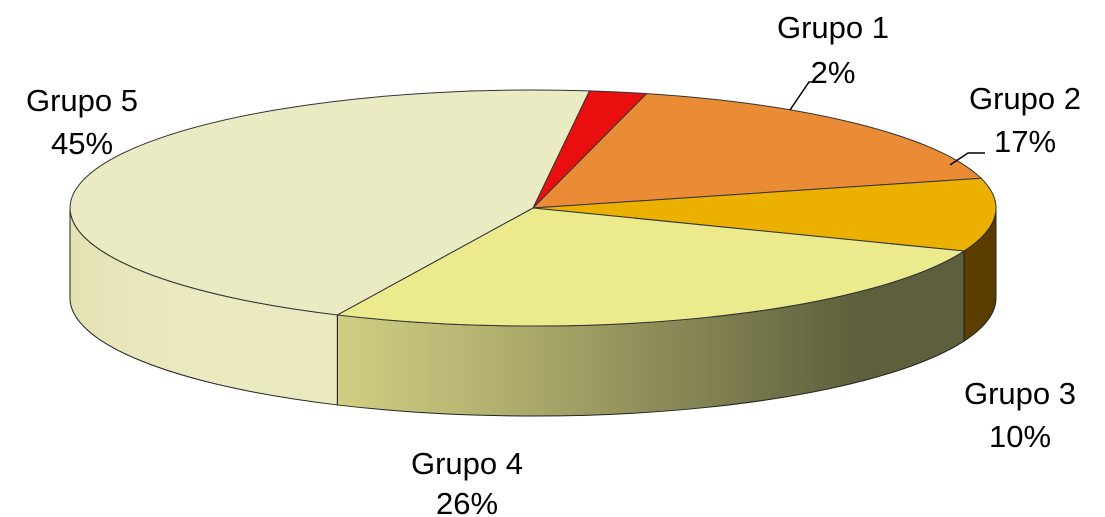  What do you see at coordinates (1025, 120) in the screenshot?
I see `slice-label-2: Grupo 2 17%` at bounding box center [1025, 120].